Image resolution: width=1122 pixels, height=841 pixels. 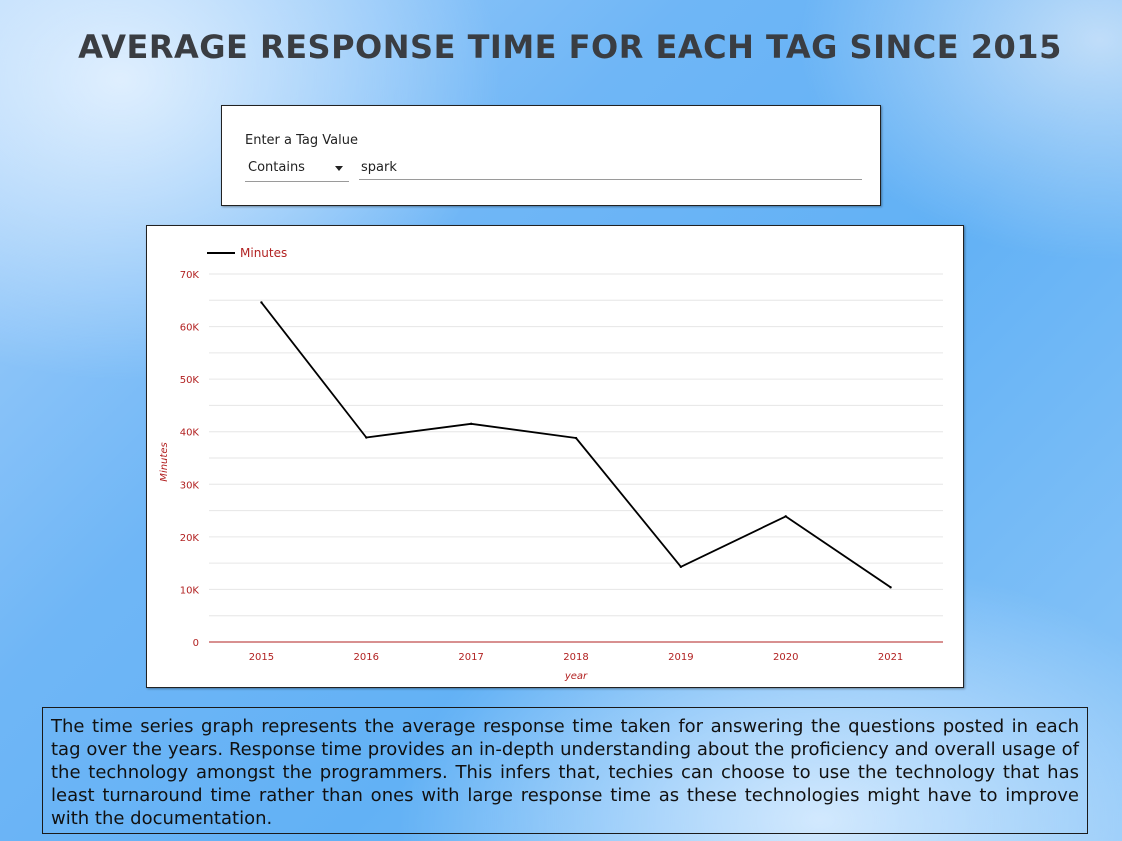 I want to click on y-axis-title: Minutes, so click(x=164, y=461).